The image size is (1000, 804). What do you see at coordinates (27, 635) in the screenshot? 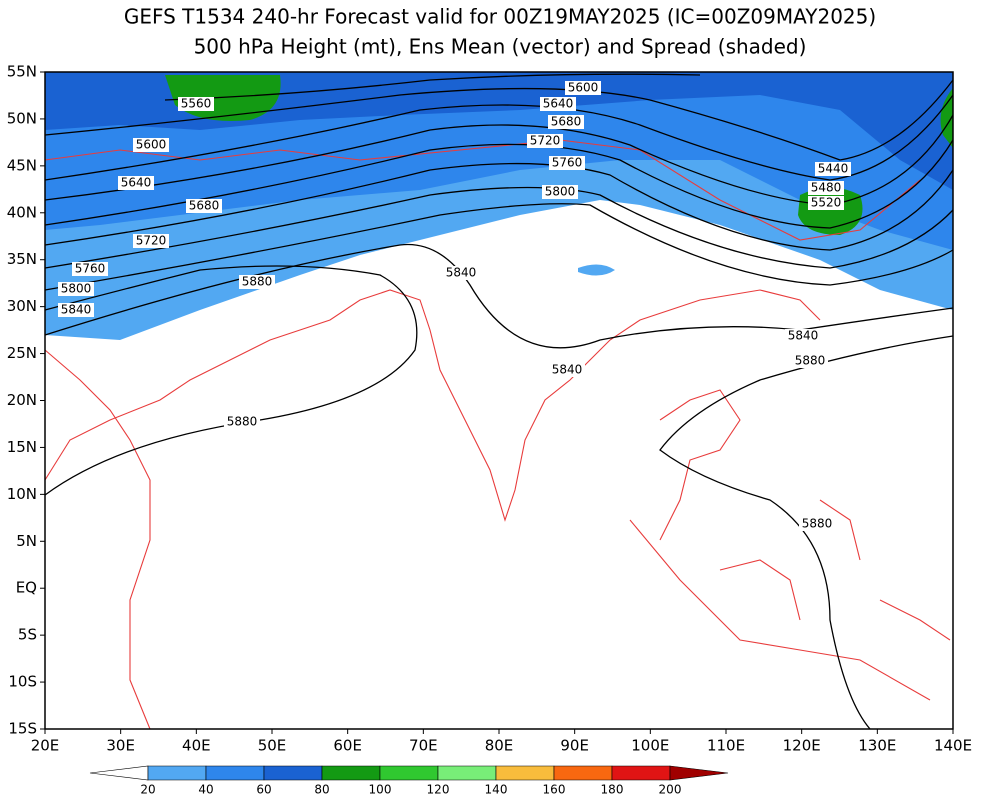
I see `lat-label: 5S` at bounding box center [27, 635].